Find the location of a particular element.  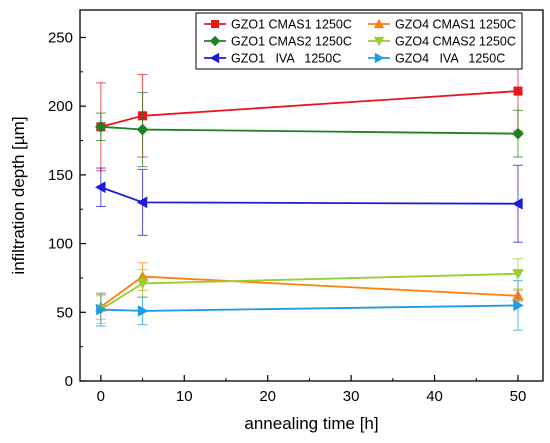

y-tick-label: 200 is located at coordinates (60, 106).